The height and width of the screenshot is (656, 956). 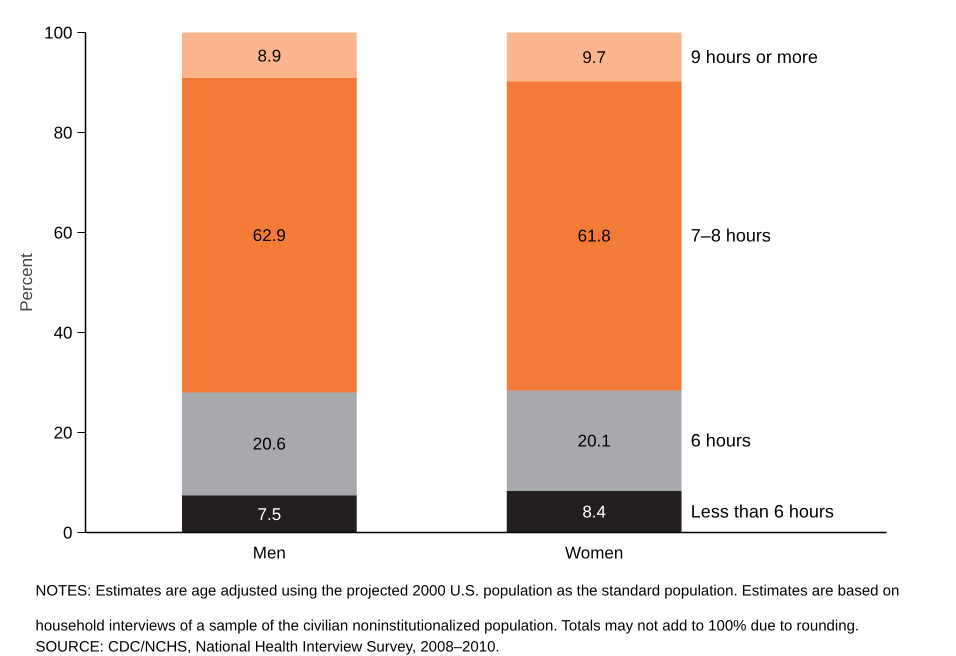 I want to click on data-label: 20.1, so click(x=594, y=440).